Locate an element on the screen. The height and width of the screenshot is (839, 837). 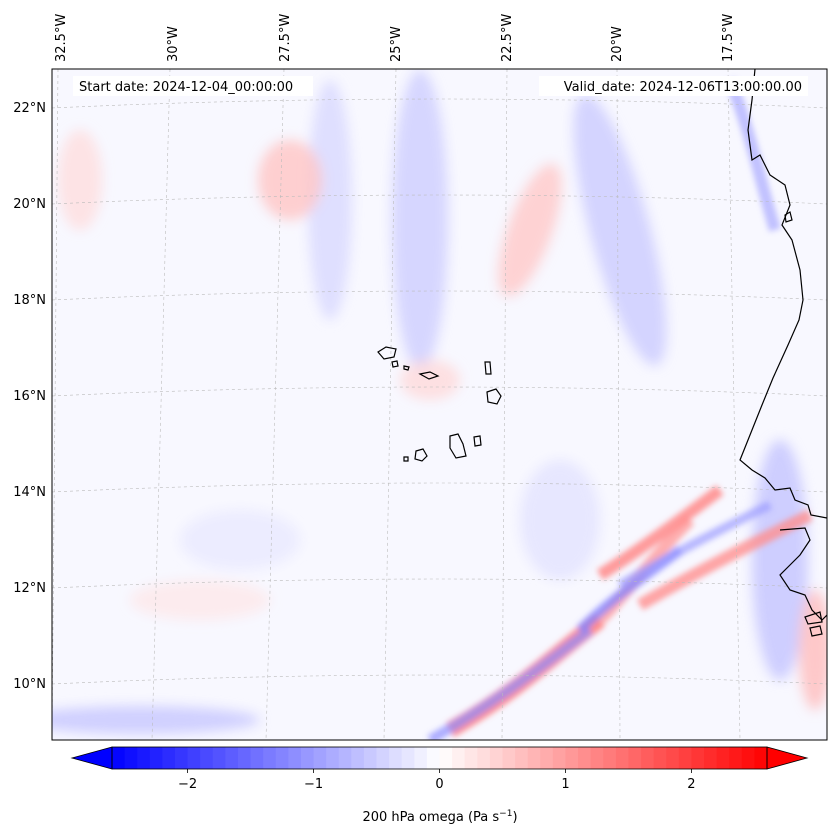
island-sao-vicente is located at coordinates (395, 364).